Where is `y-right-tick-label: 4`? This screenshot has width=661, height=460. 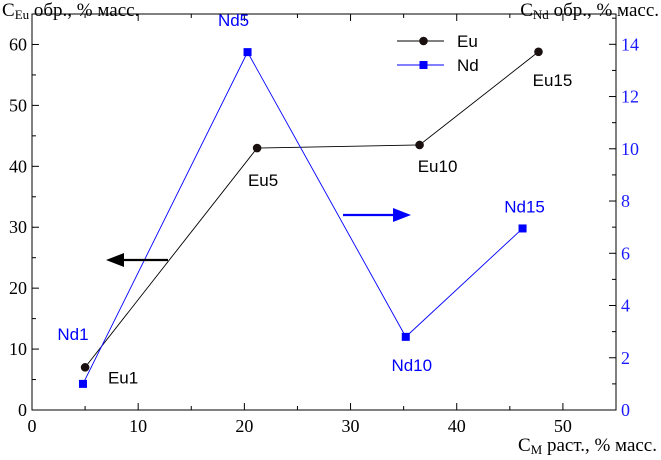 y-right-tick-label: 4 is located at coordinates (625, 306).